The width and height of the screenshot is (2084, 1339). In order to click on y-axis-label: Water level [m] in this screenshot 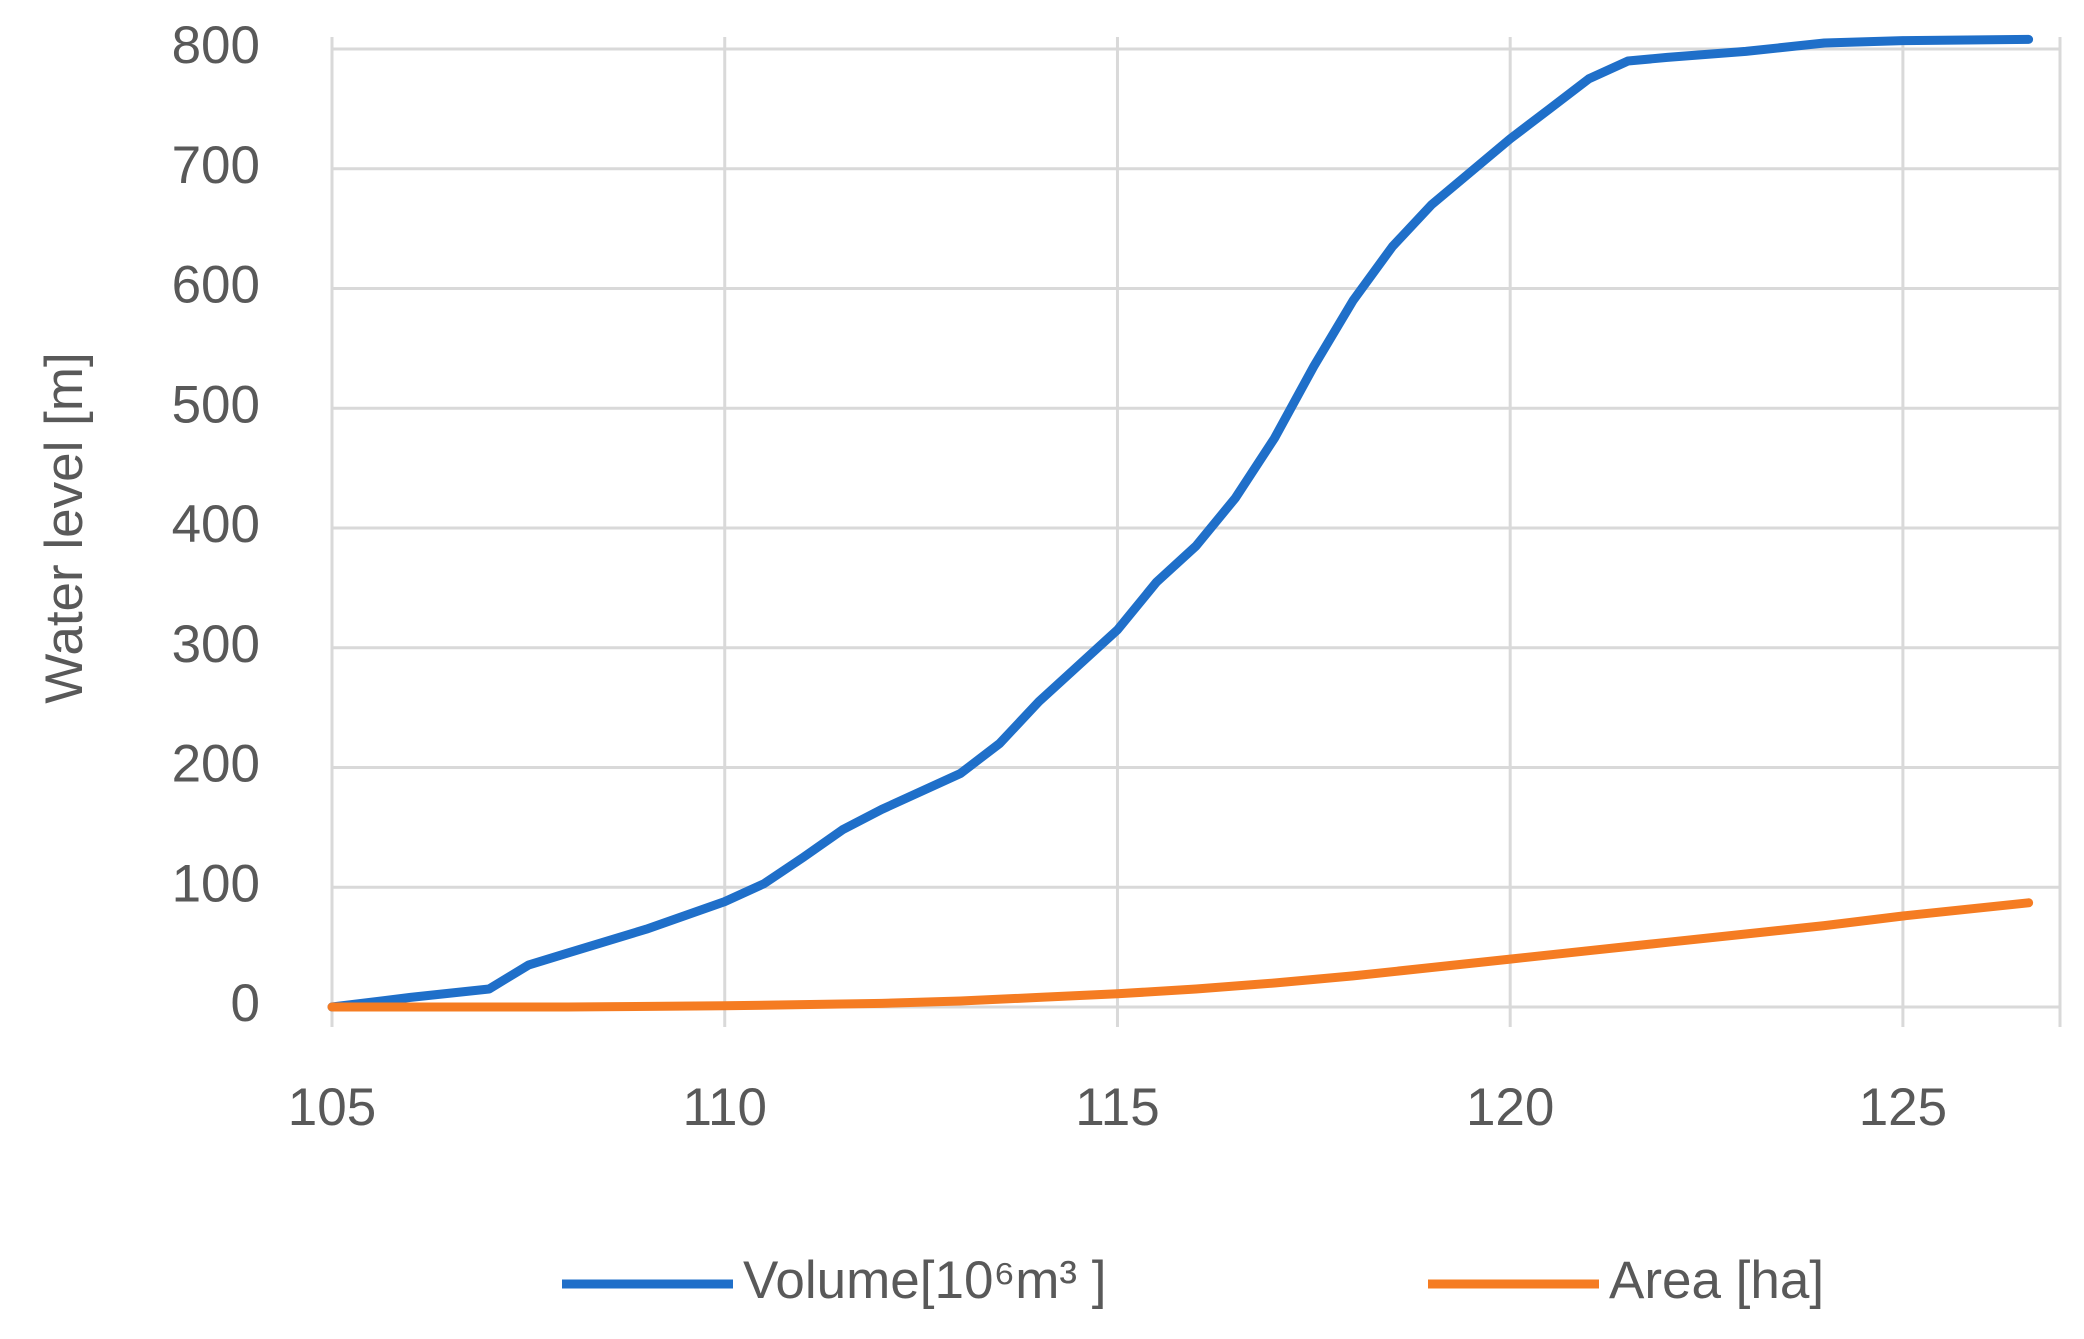, I will do `click(64, 527)`.